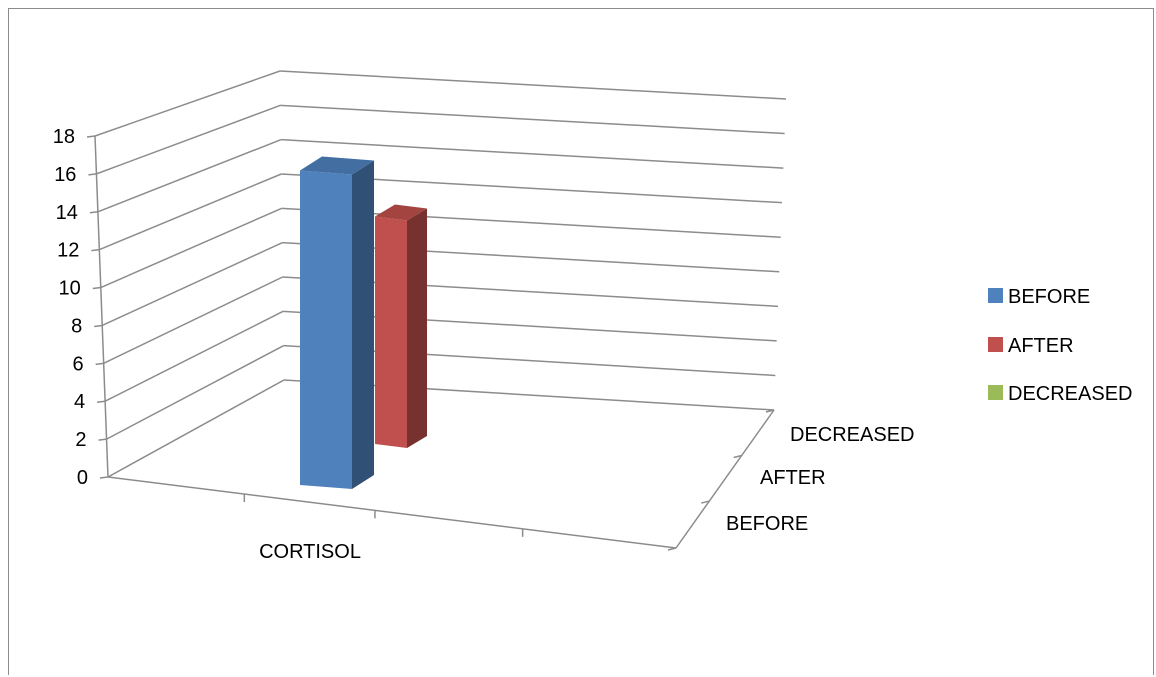 Image resolution: width=1156 pixels, height=677 pixels. What do you see at coordinates (68, 251) in the screenshot?
I see `y-tick-label: 12` at bounding box center [68, 251].